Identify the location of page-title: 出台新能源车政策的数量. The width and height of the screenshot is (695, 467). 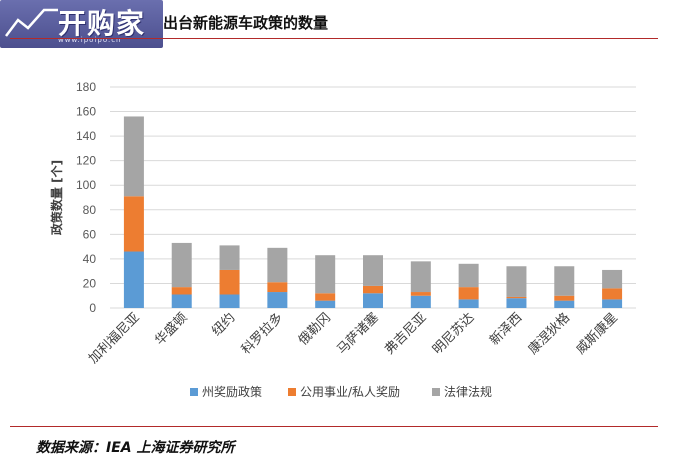
(246, 23).